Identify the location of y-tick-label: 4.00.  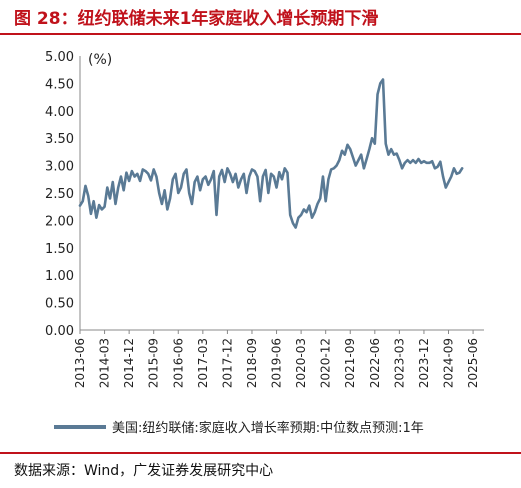
(59, 112).